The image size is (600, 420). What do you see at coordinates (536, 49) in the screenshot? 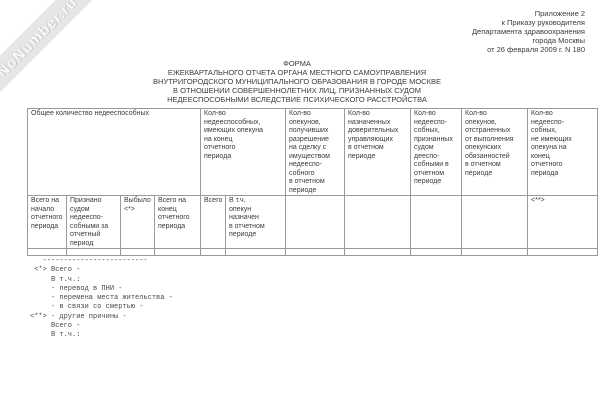
I see `appendix-line: от 26 февраля 2009 г. N 180` at bounding box center [536, 49].